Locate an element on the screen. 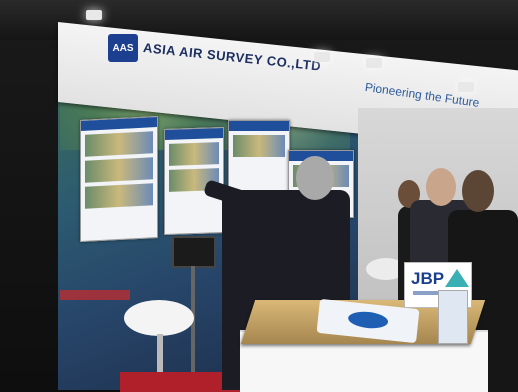  laptop-stand is located at coordinates (193, 326).